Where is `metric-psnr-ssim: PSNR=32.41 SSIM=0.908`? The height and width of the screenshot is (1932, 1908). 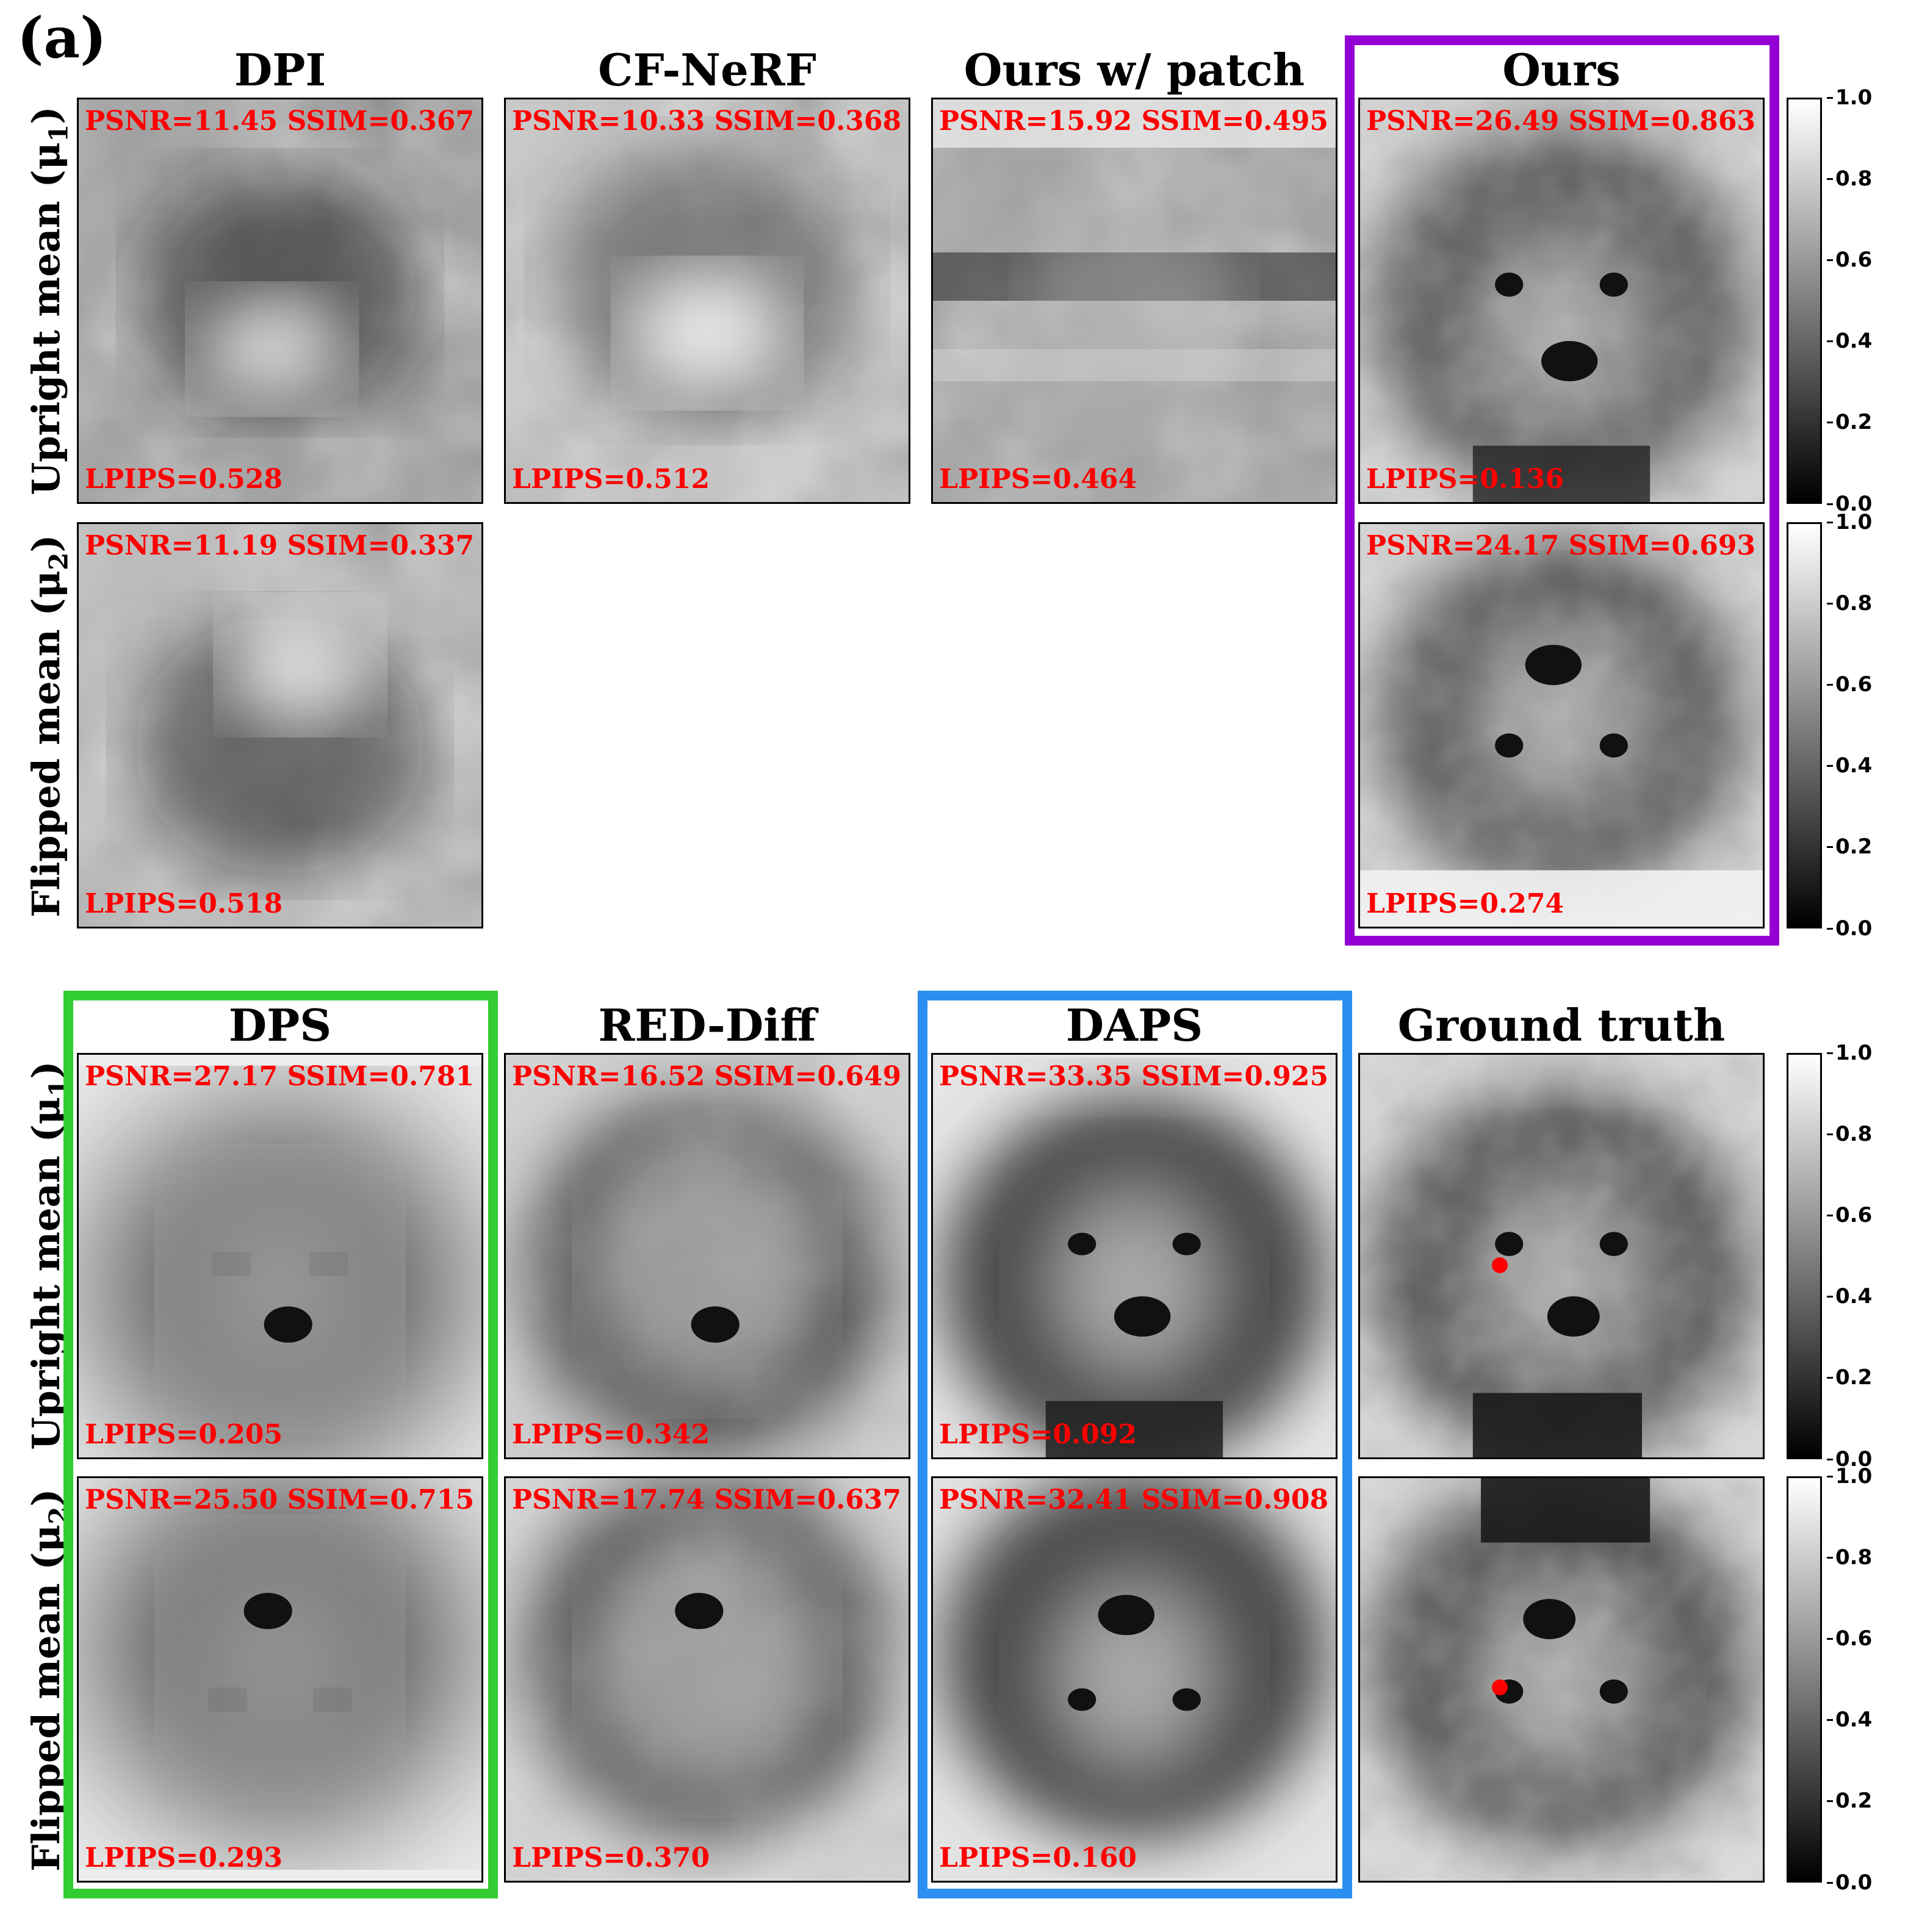 metric-psnr-ssim: PSNR=32.41 SSIM=0.908 is located at coordinates (1134, 1499).